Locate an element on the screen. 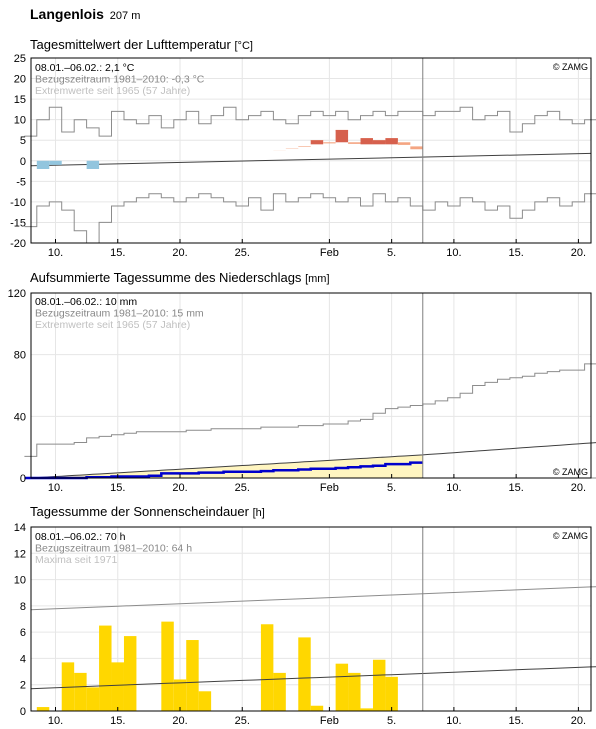 This screenshot has height=729, width=596. sunshine-x-tick: 10. is located at coordinates (453, 721).